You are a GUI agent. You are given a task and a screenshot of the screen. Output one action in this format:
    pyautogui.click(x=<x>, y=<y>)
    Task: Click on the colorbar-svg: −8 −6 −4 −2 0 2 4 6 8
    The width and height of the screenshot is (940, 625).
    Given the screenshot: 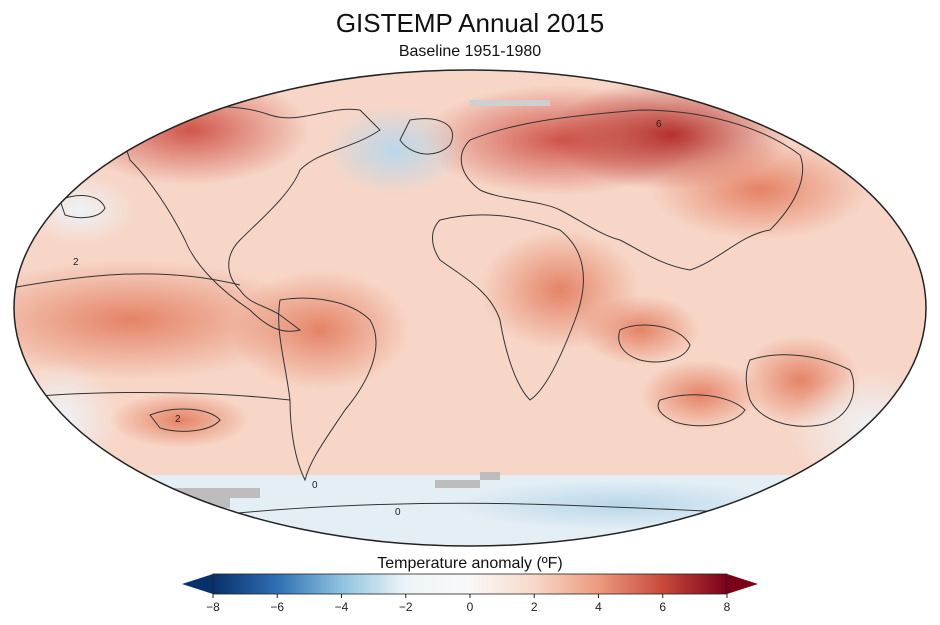 What is the action you would take?
    pyautogui.click(x=470, y=593)
    